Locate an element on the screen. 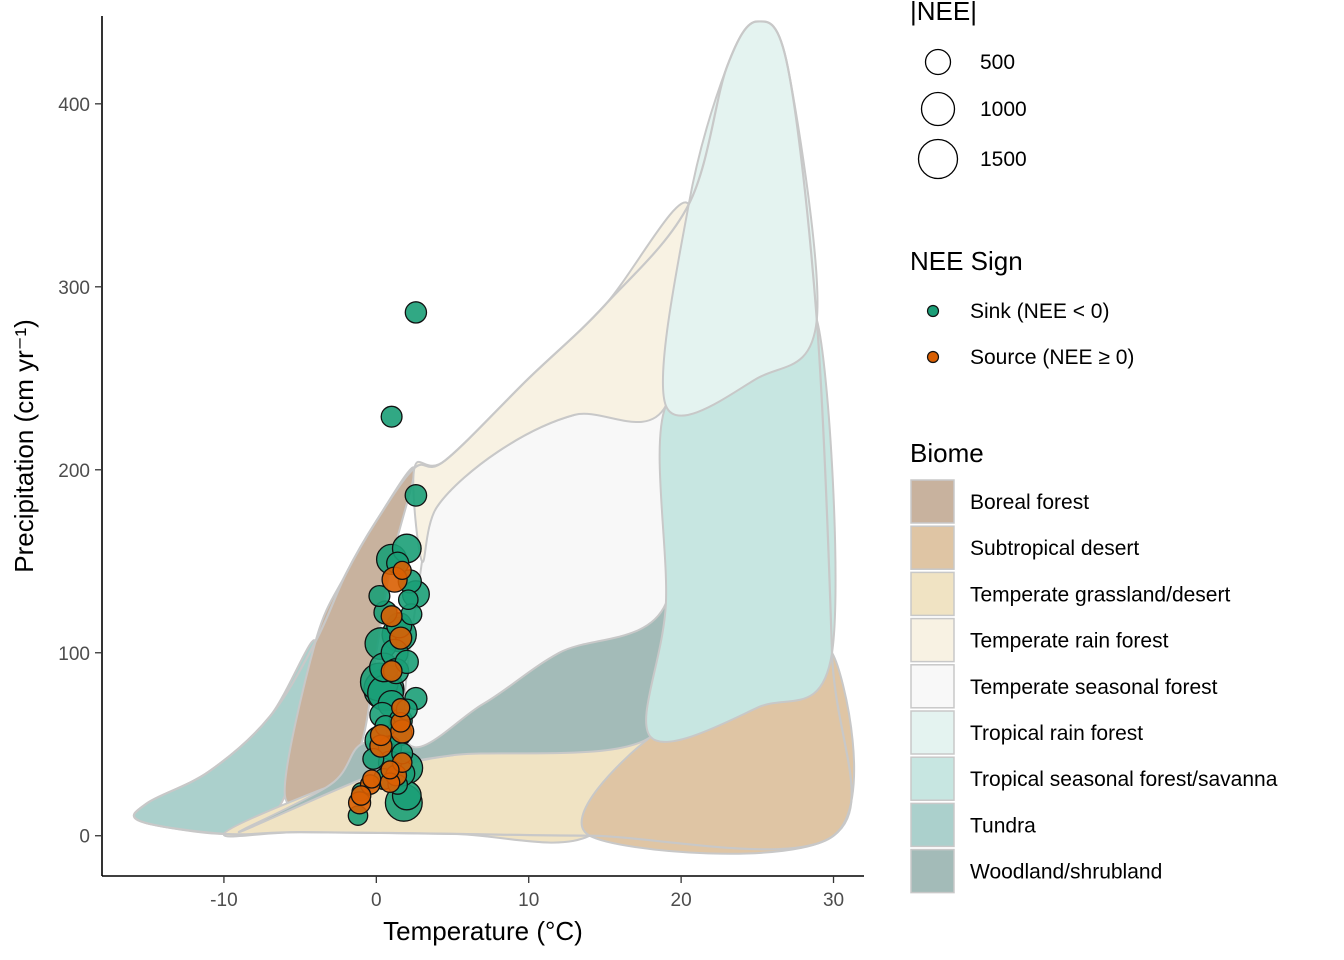  biome-legend-label: Woodland/shrubland is located at coordinates (1066, 872).